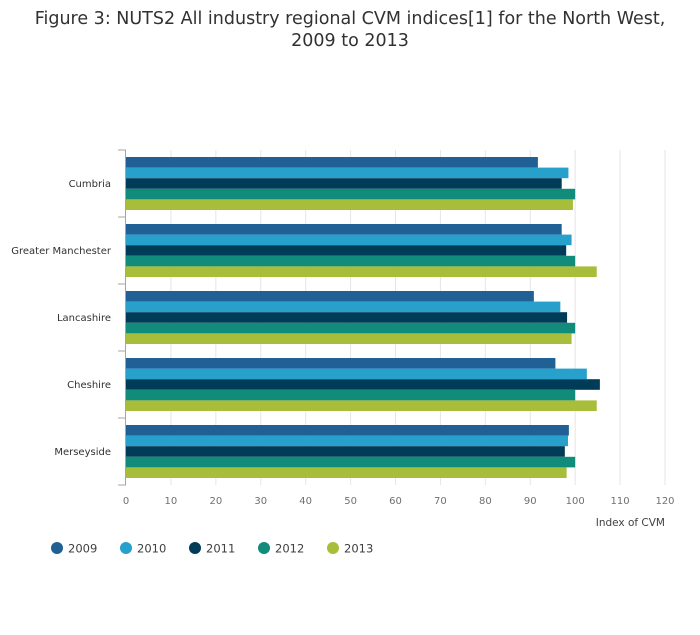 Image resolution: width=700 pixels, height=635 pixels. What do you see at coordinates (82, 549) in the screenshot?
I see `legend-label-2009: 2009` at bounding box center [82, 549].